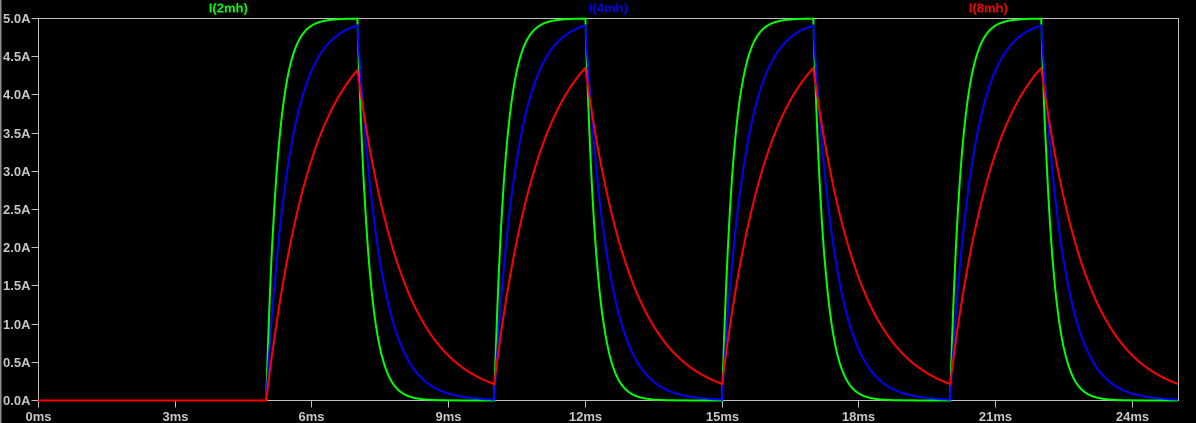 The height and width of the screenshot is (423, 1196). I want to click on svg-text: 0ms, so click(38, 416).